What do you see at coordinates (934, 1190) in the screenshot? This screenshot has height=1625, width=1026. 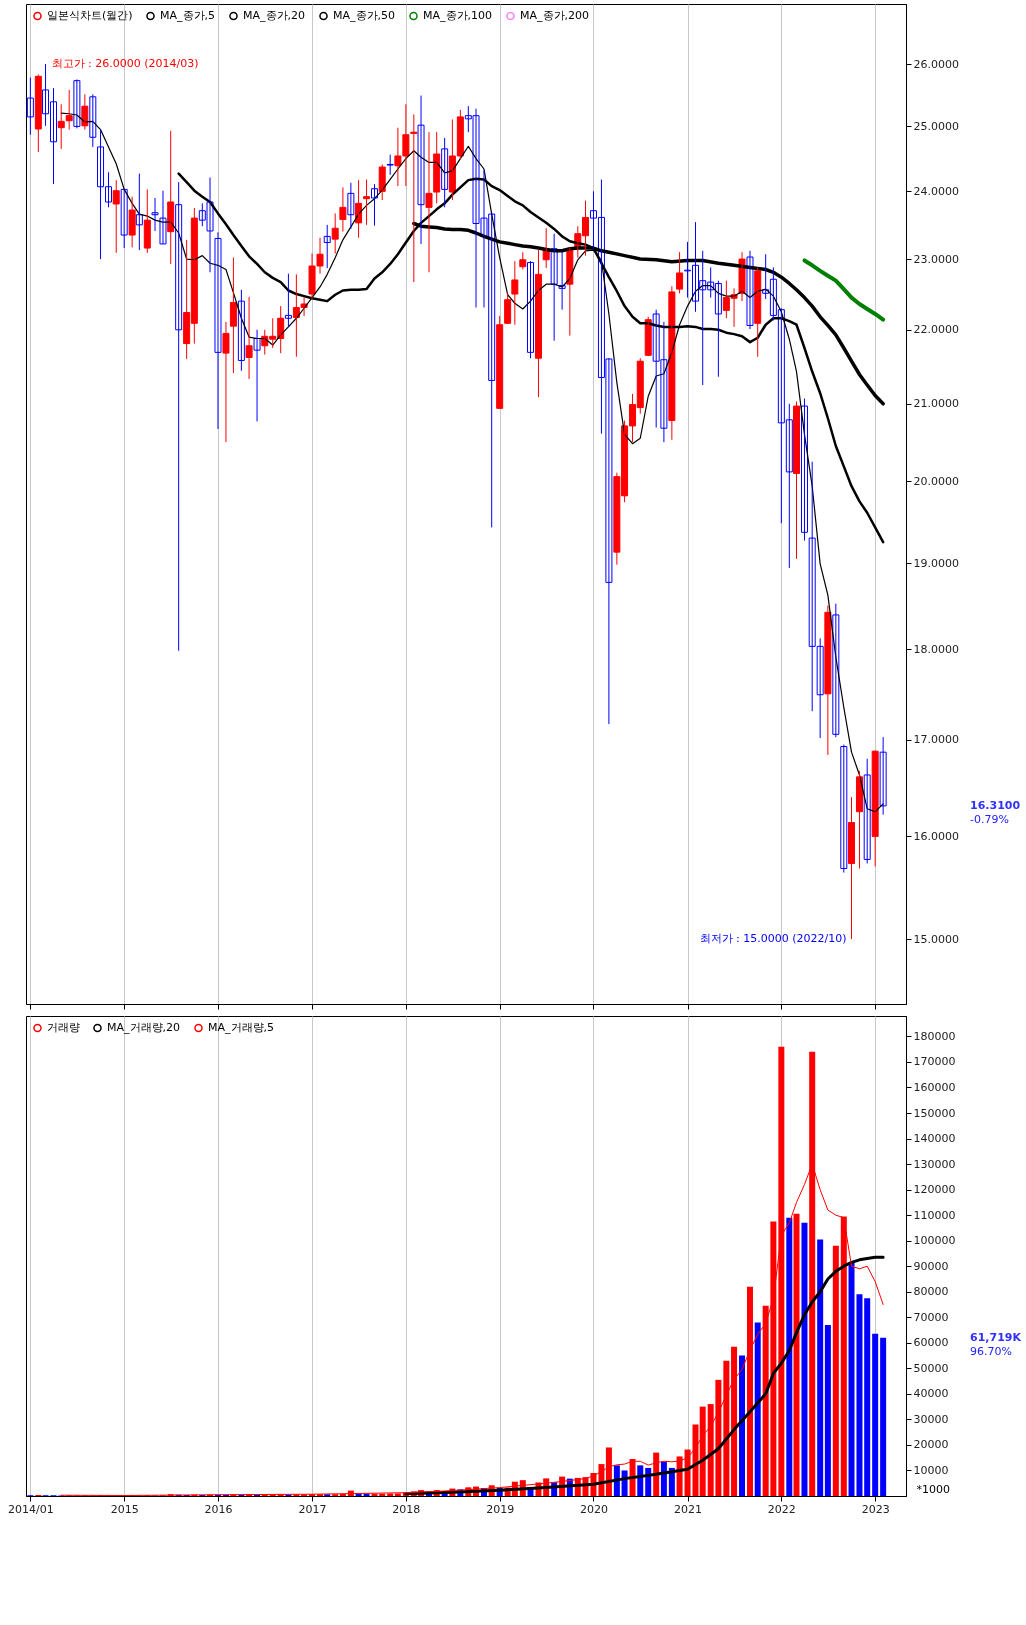 I see `y-tick-label: 120000` at bounding box center [934, 1190].